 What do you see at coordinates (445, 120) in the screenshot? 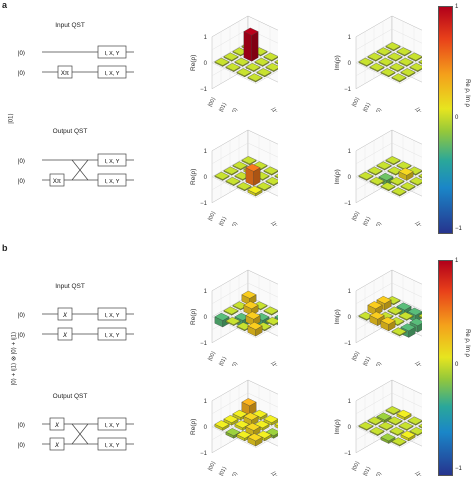
I see `colorbar-a` at bounding box center [445, 120].